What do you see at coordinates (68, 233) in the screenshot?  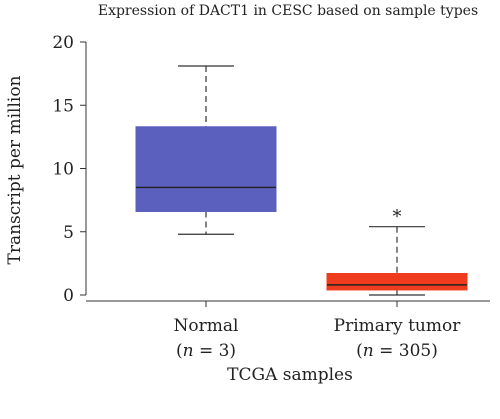 I see `y-tick-label-1: 5` at bounding box center [68, 233].